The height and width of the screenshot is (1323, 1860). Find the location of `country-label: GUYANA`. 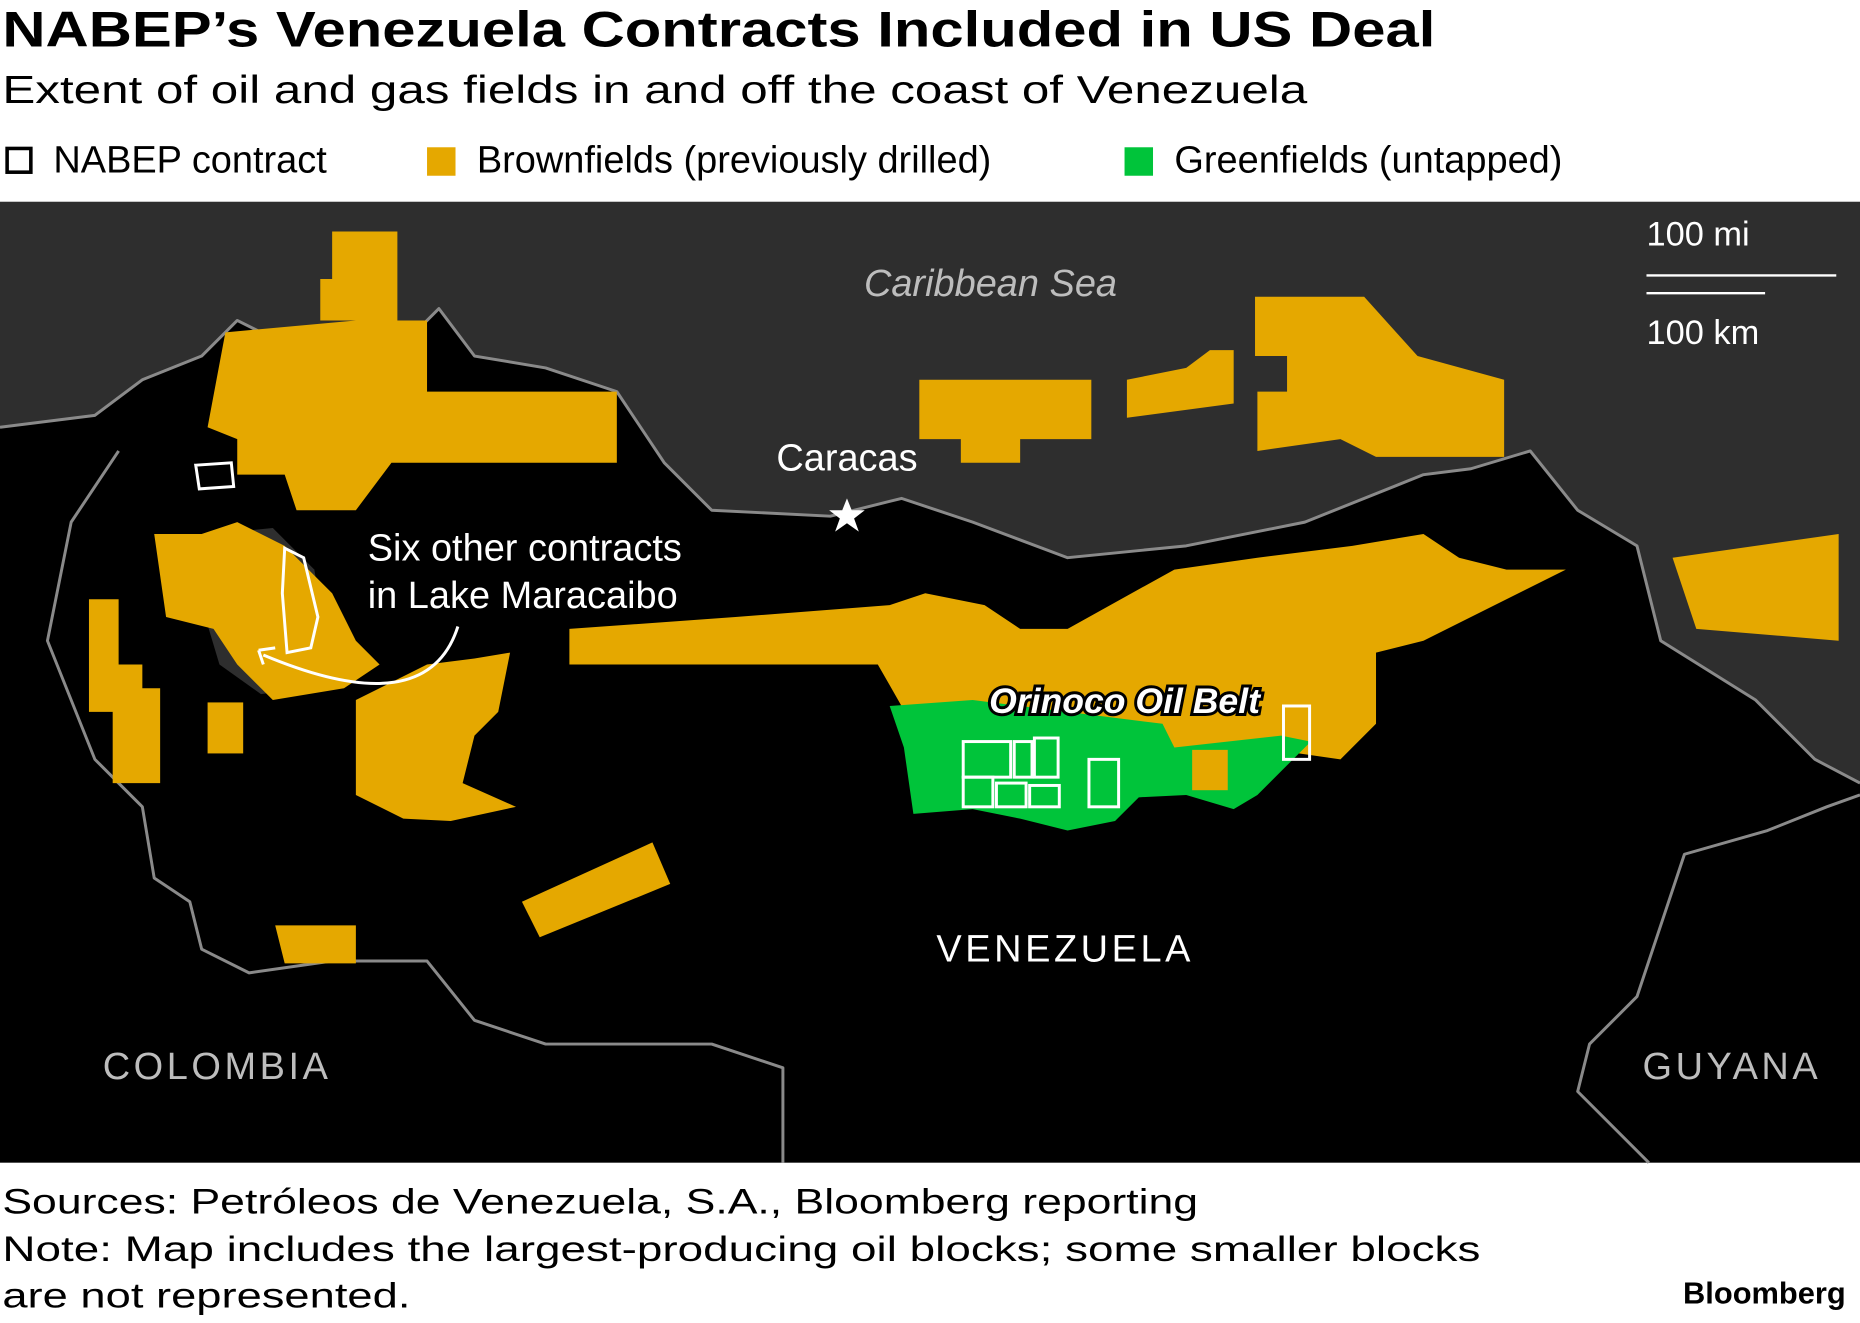

country-label: GUYANA is located at coordinates (1732, 1067).